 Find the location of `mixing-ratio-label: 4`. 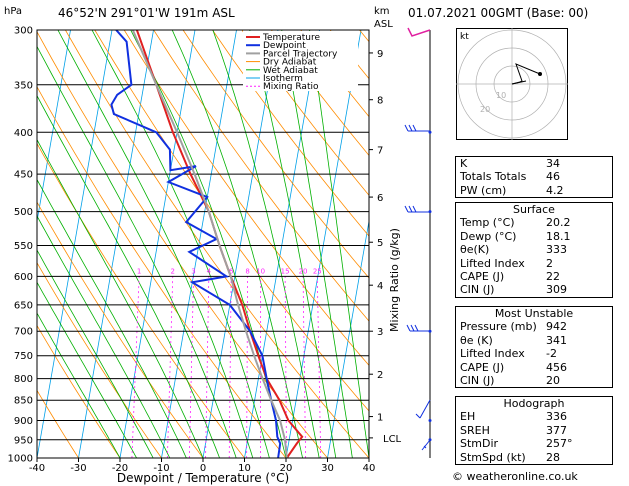

mixing-ratio-label: 4 is located at coordinates (209, 271).